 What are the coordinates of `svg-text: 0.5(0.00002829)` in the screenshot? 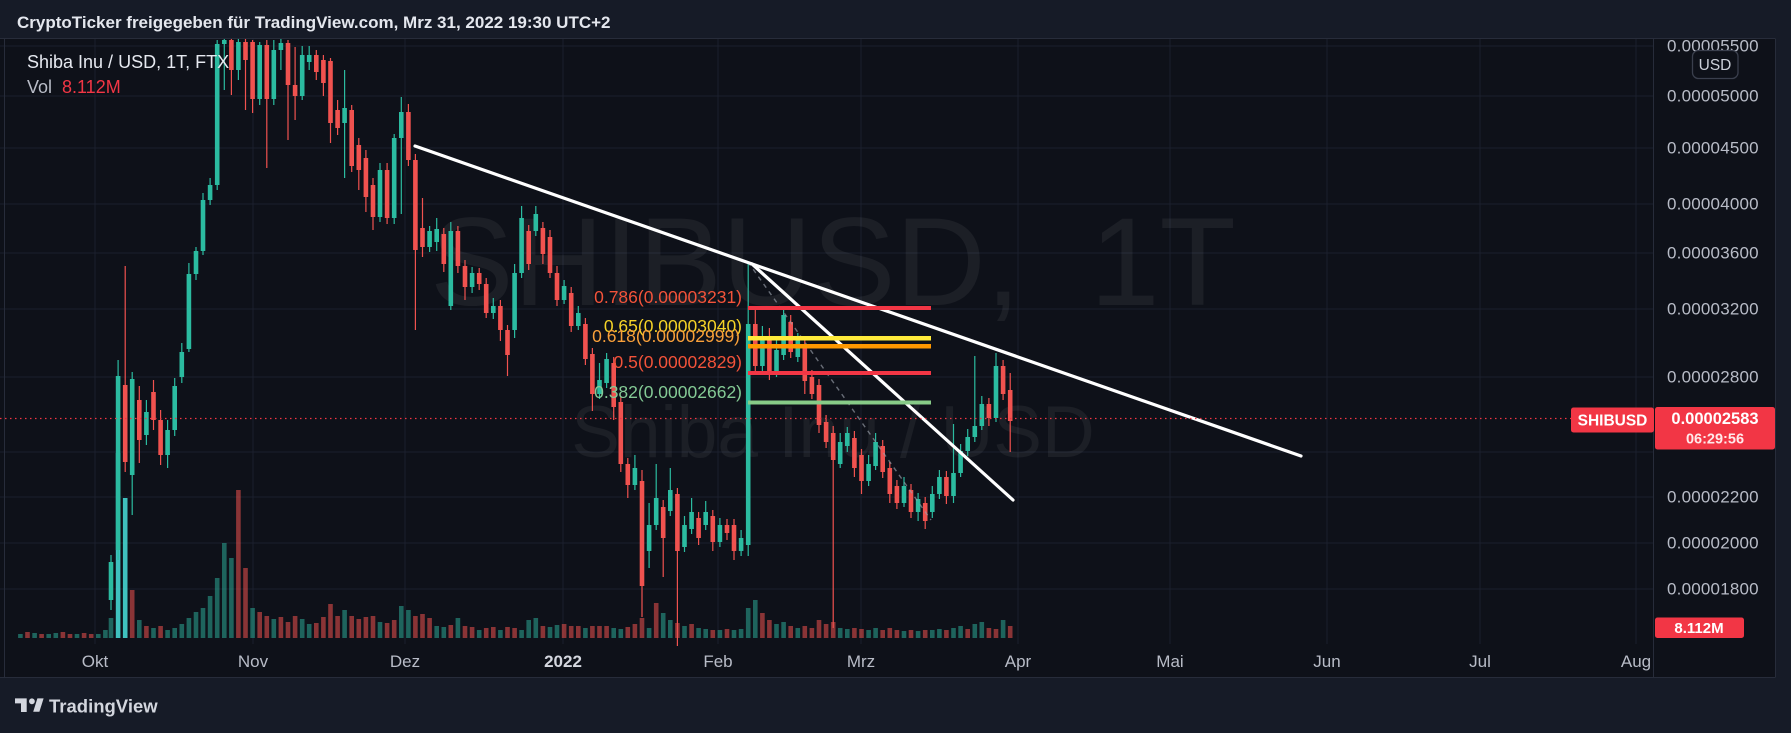 It's located at (678, 362).